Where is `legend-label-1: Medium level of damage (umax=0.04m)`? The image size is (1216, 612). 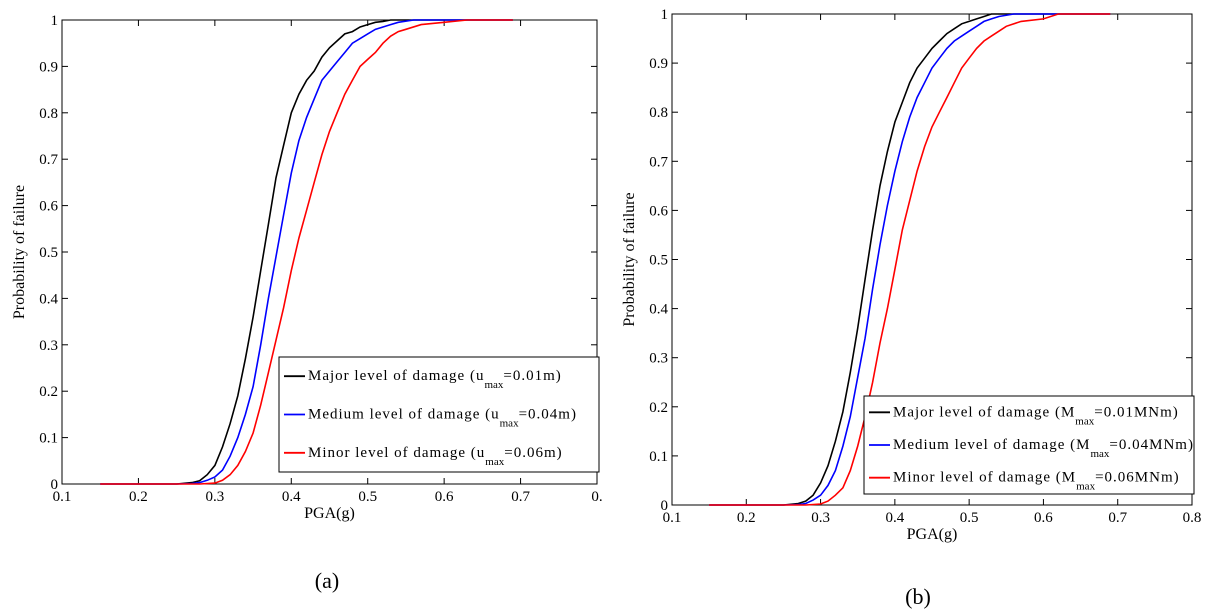
legend-label-1: Medium level of damage (umax=0.04m) is located at coordinates (442, 418).